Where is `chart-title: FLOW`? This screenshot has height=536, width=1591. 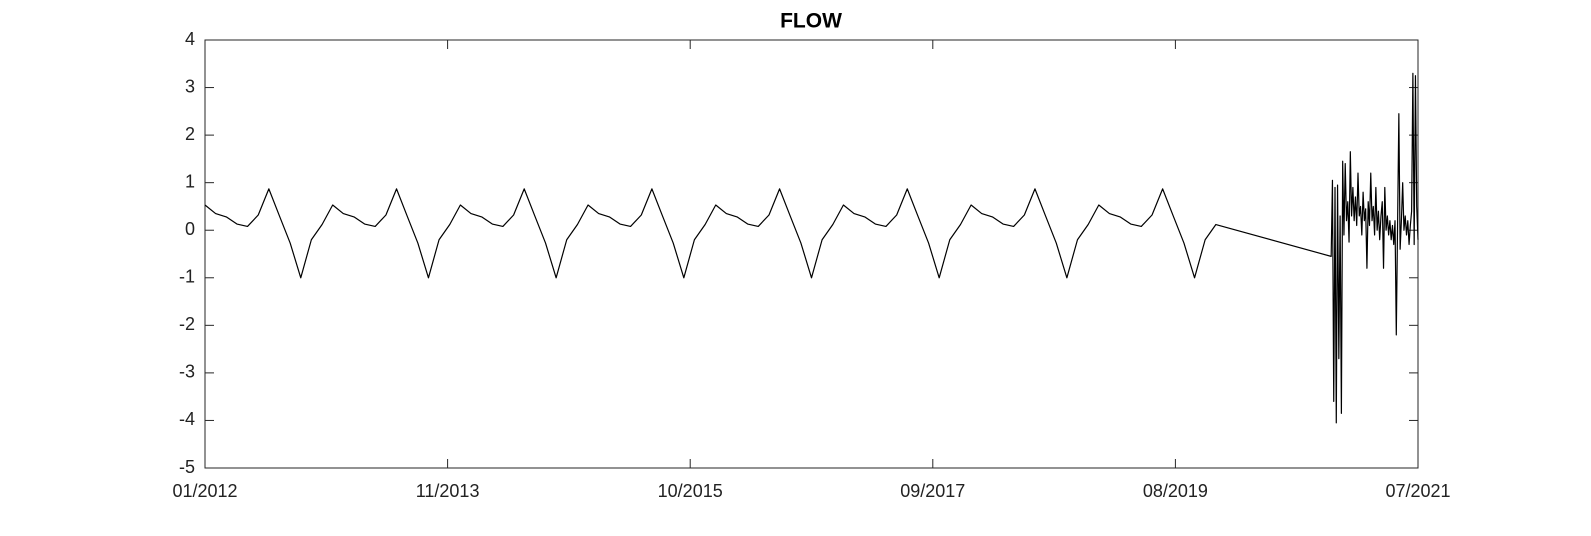 chart-title: FLOW is located at coordinates (811, 21).